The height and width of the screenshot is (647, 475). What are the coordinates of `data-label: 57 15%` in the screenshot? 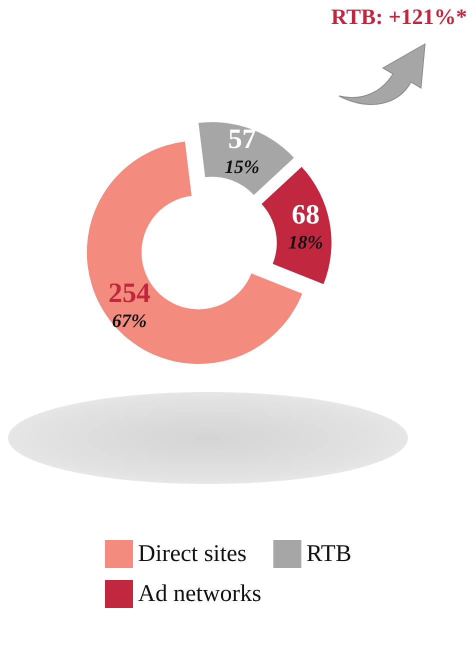 It's located at (242, 151).